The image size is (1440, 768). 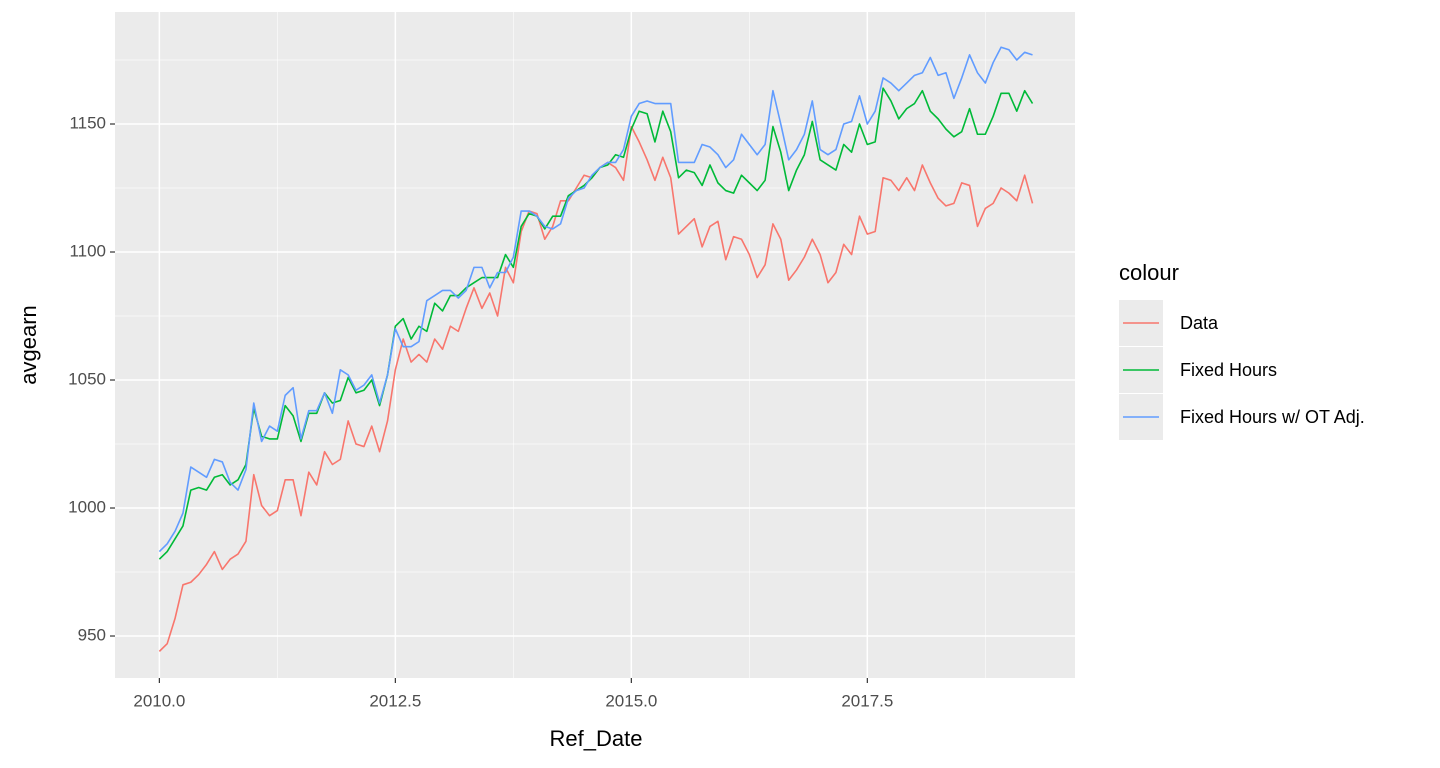 I want to click on y-axis-title: avgearn, so click(x=28, y=345).